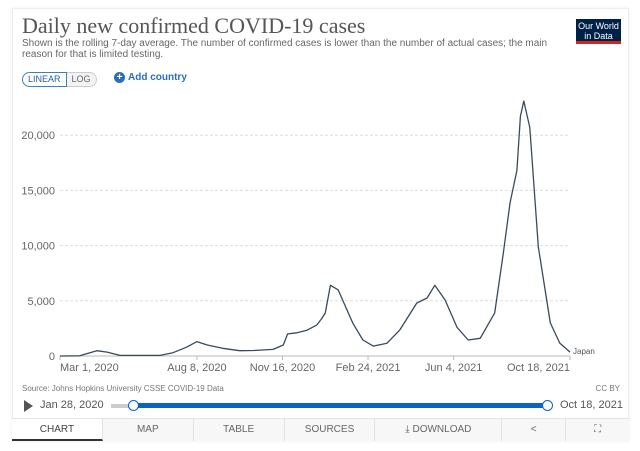 Image resolution: width=640 pixels, height=451 pixels. I want to click on add-country-button: + Add country, so click(150, 77).